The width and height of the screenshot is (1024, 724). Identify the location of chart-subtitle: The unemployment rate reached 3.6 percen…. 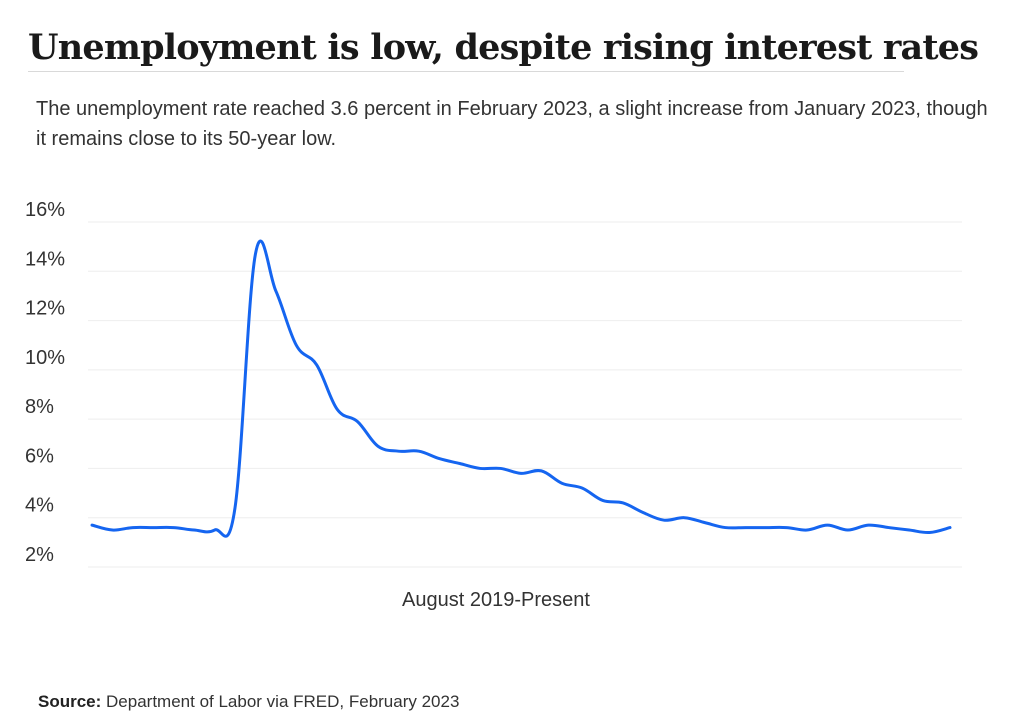
(512, 124).